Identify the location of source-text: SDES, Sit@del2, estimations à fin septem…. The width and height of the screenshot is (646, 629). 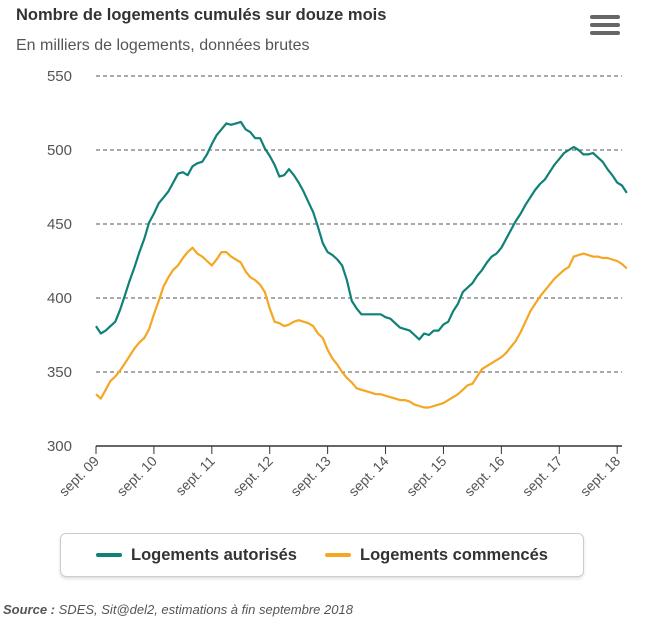
(205, 609).